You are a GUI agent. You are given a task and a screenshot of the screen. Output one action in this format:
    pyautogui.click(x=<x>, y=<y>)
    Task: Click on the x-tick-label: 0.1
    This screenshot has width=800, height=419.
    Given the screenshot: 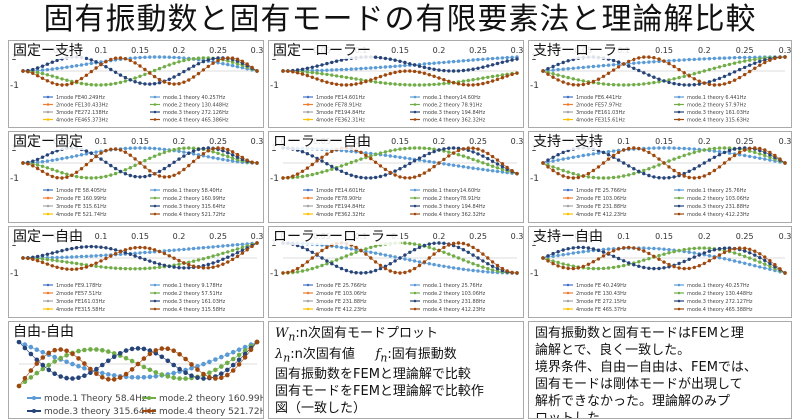 What is the action you would take?
    pyautogui.click(x=101, y=141)
    